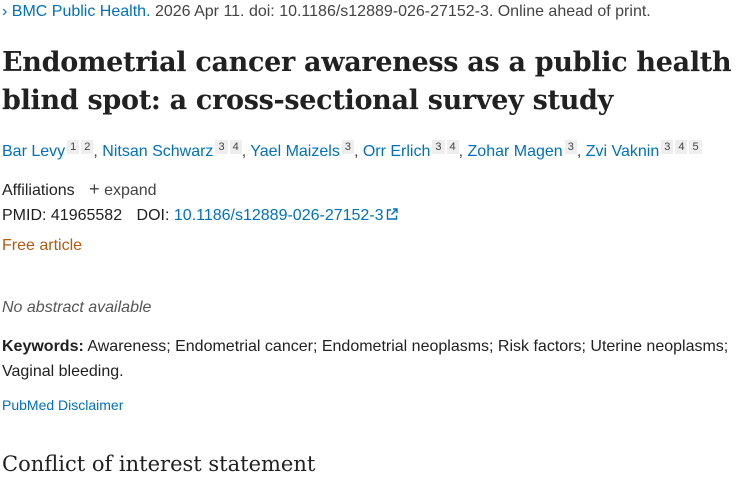 The width and height of the screenshot is (750, 500). I want to click on author-link: Orr Erlich, so click(396, 151).